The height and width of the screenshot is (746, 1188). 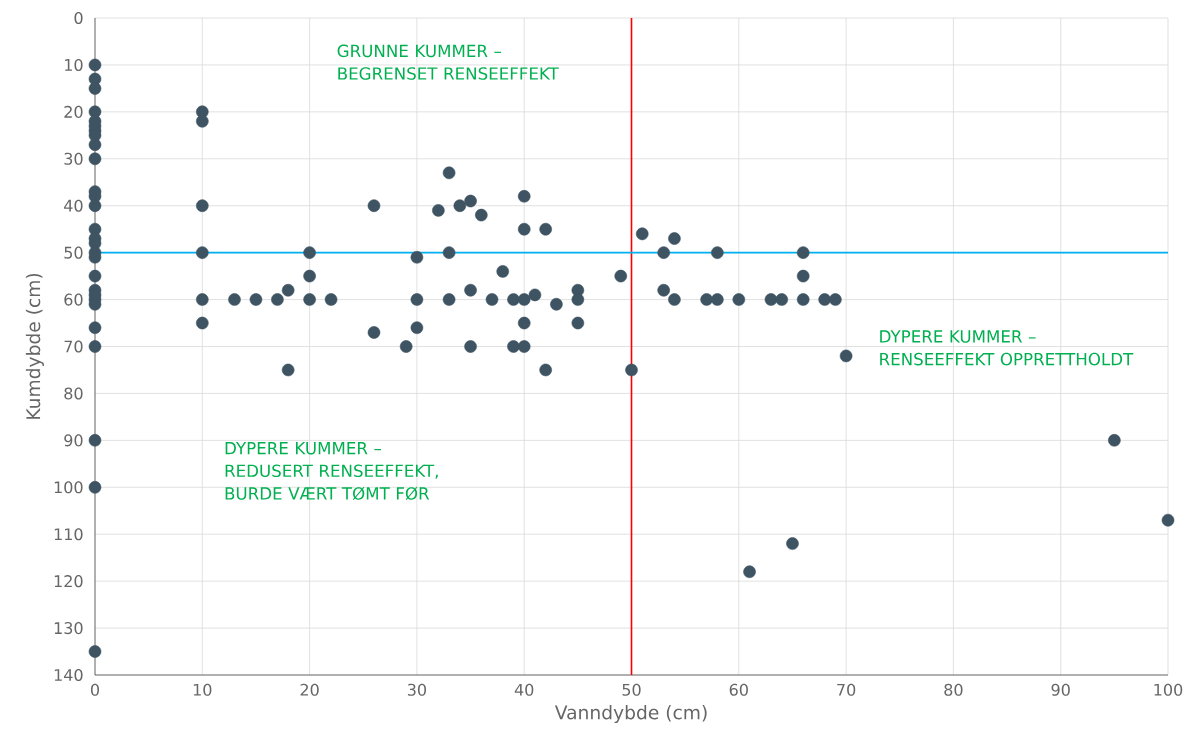 What do you see at coordinates (630, 714) in the screenshot?
I see `x-axis-title: Vanndybde (cm)` at bounding box center [630, 714].